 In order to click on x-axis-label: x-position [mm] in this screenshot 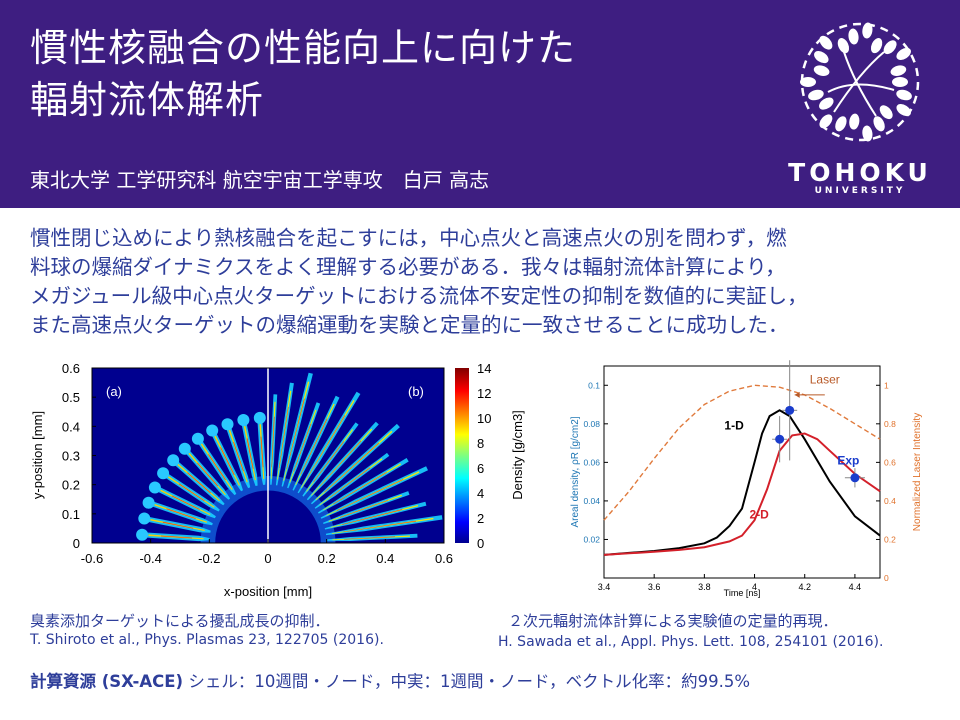, I will do `click(268, 591)`.